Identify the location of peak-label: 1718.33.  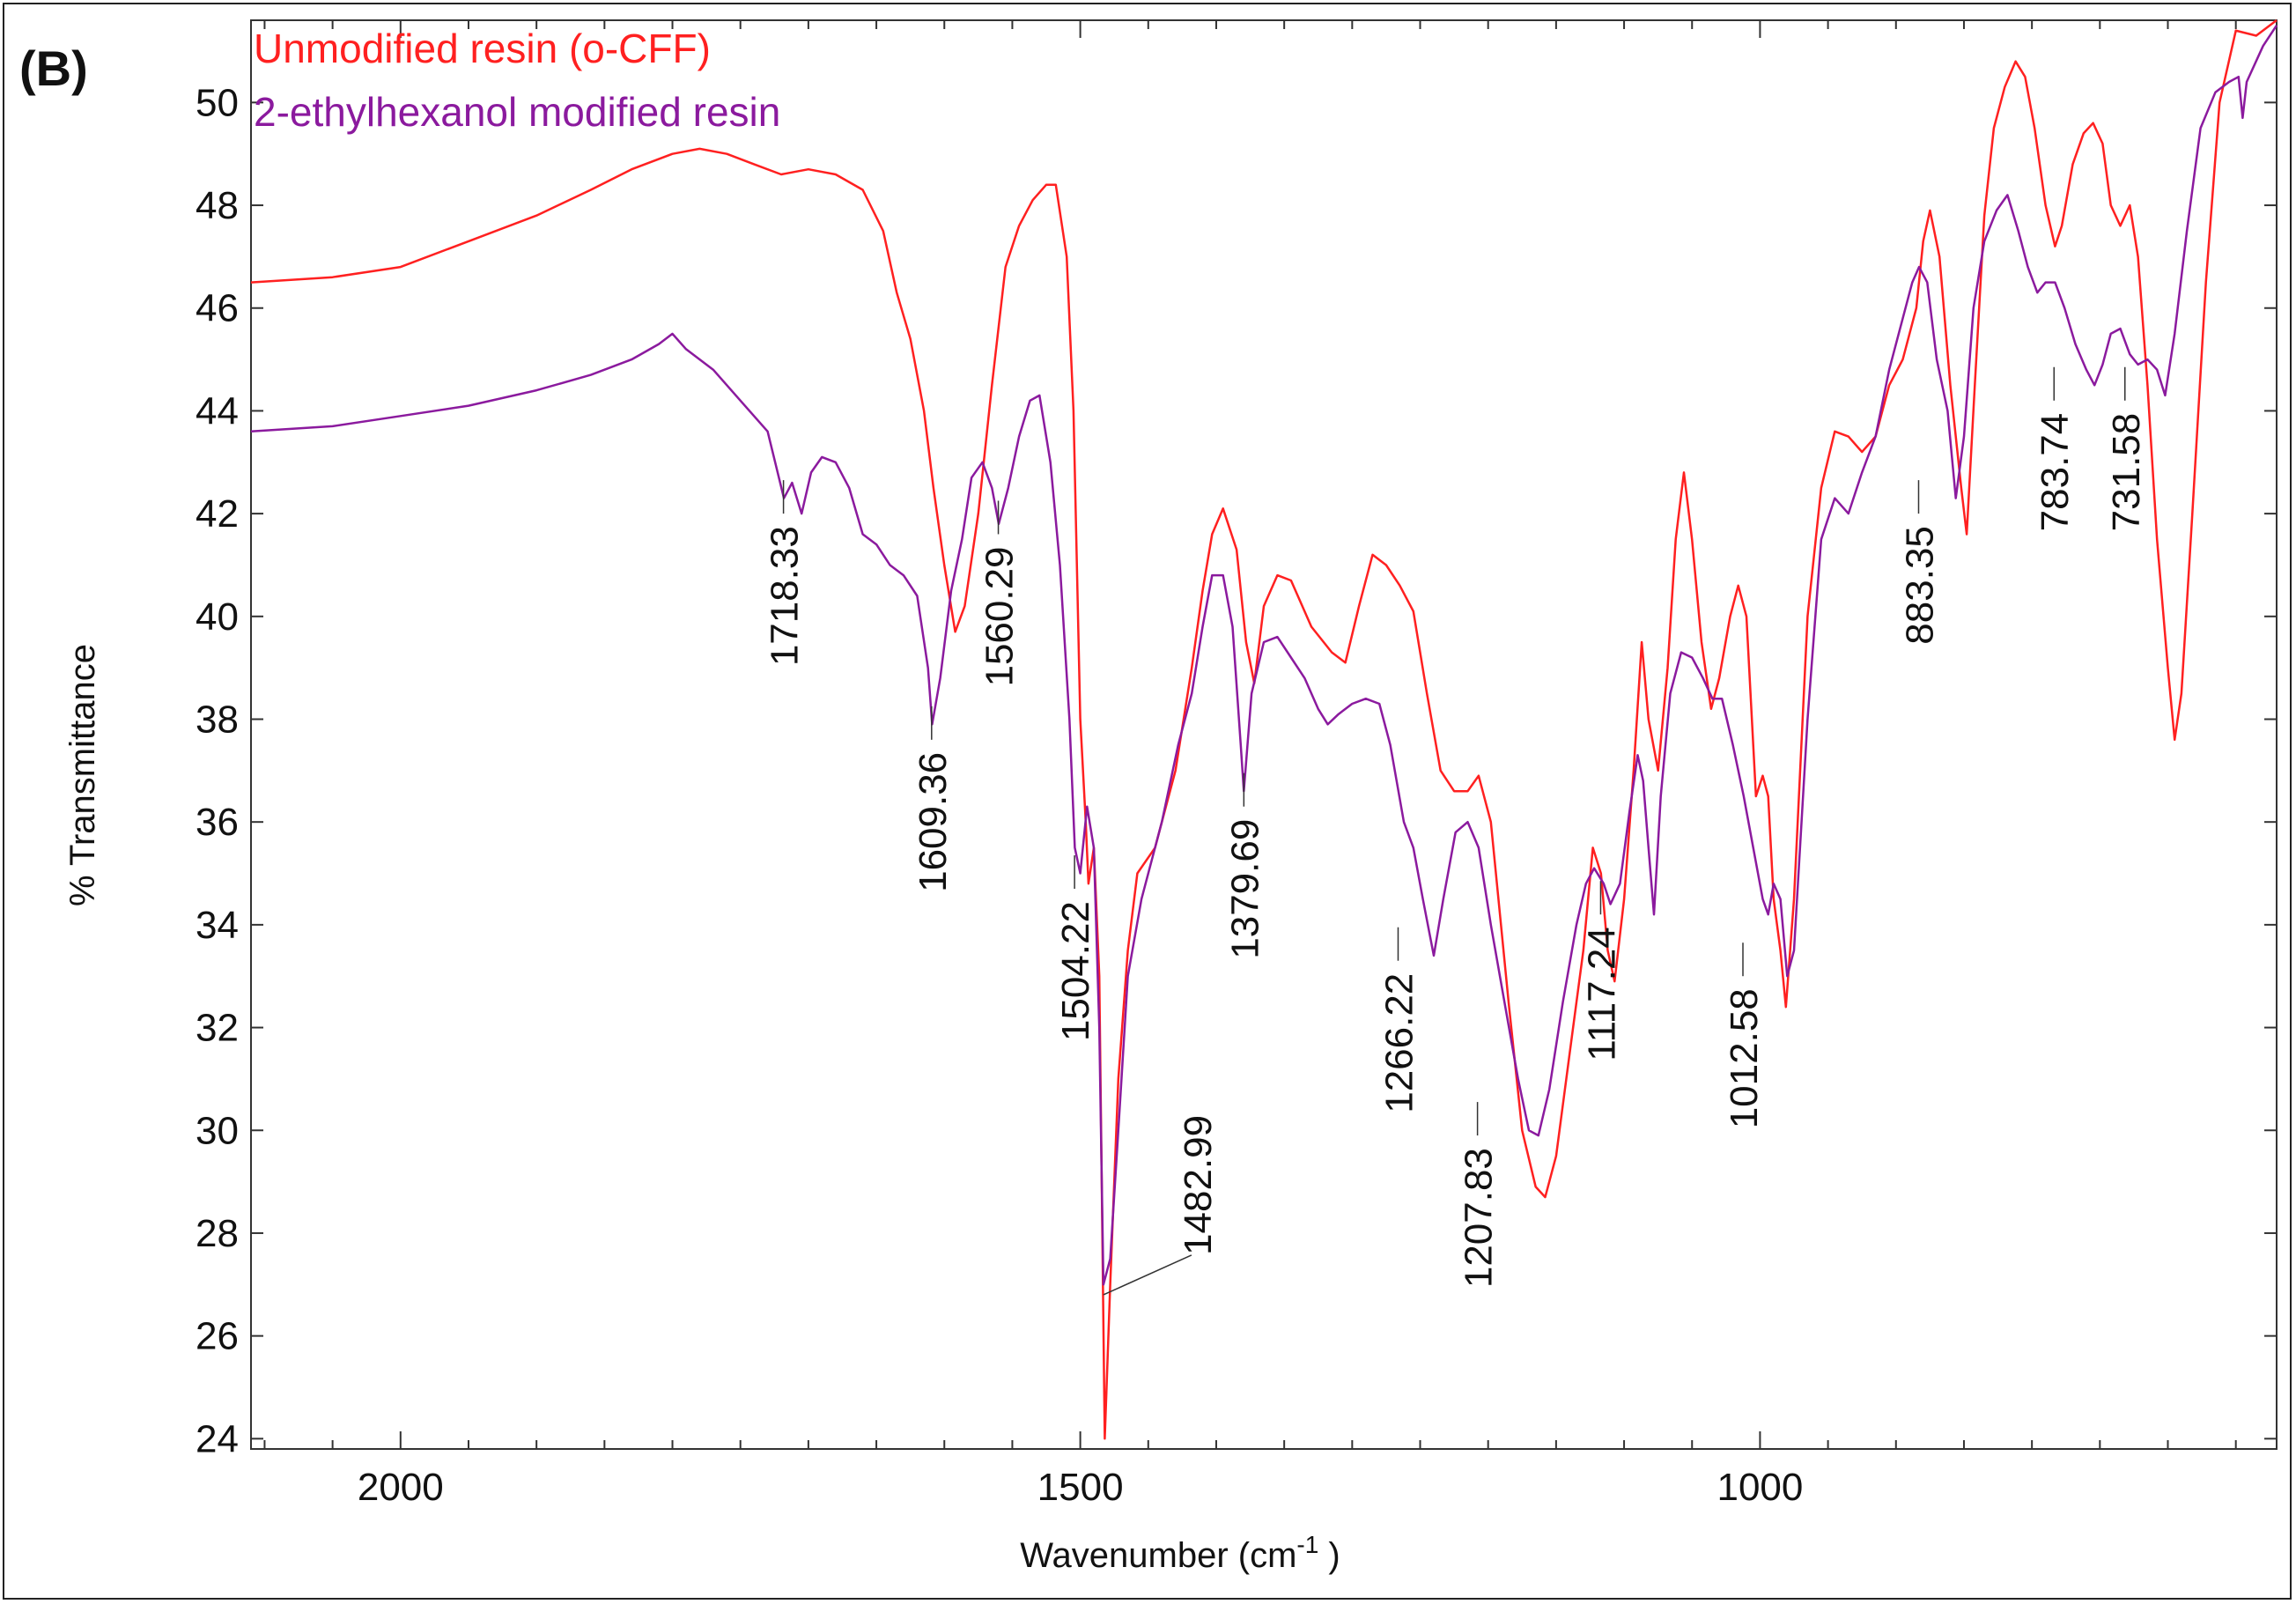
(785, 596).